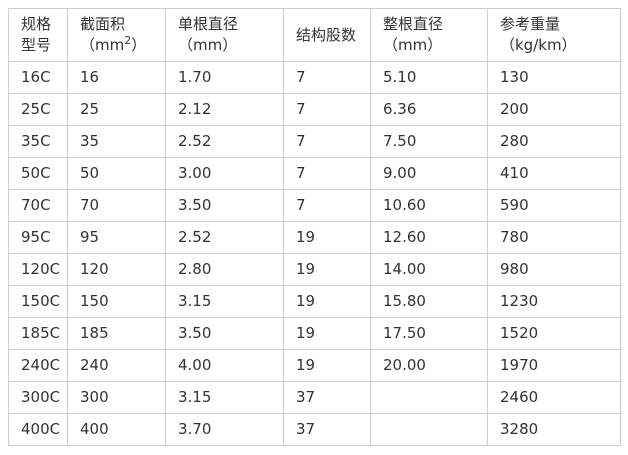 This screenshot has height=455, width=628. What do you see at coordinates (38, 237) in the screenshot?
I see `cell-spec: 95C` at bounding box center [38, 237].